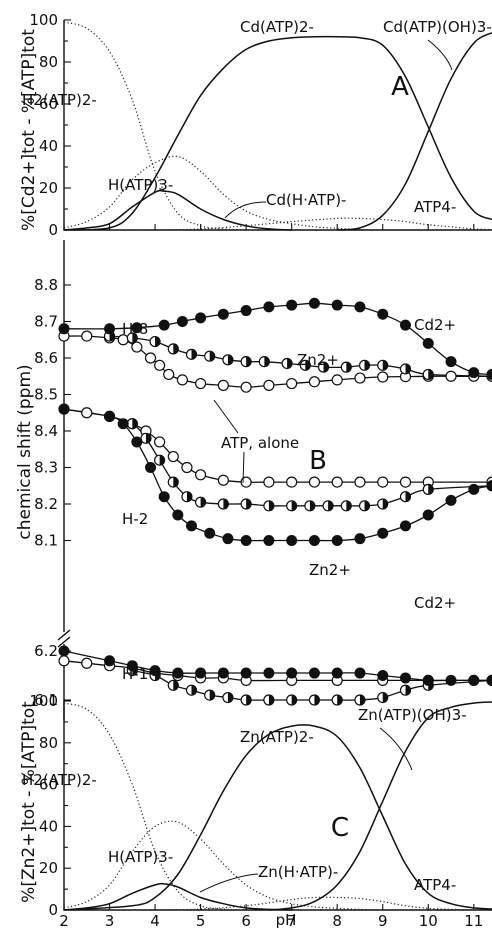 The image size is (492, 929). I want to click on x-tick-label: 7, so click(292, 920).